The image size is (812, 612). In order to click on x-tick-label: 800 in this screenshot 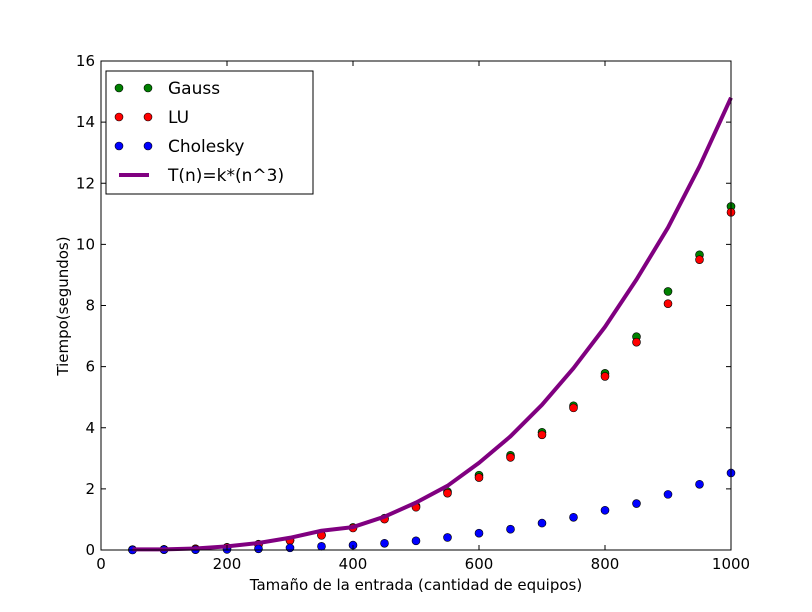, I will do `click(605, 564)`.